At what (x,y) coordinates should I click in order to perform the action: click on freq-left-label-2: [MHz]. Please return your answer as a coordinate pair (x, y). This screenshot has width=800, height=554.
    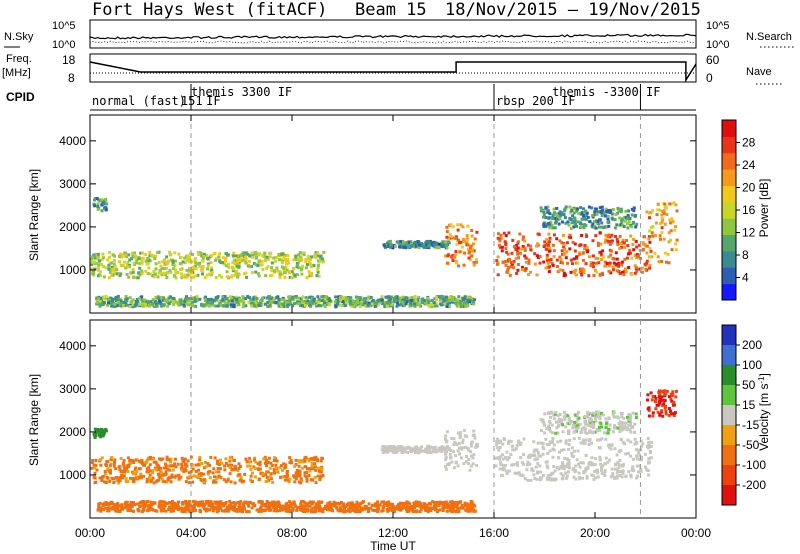
    Looking at the image, I should click on (16, 73).